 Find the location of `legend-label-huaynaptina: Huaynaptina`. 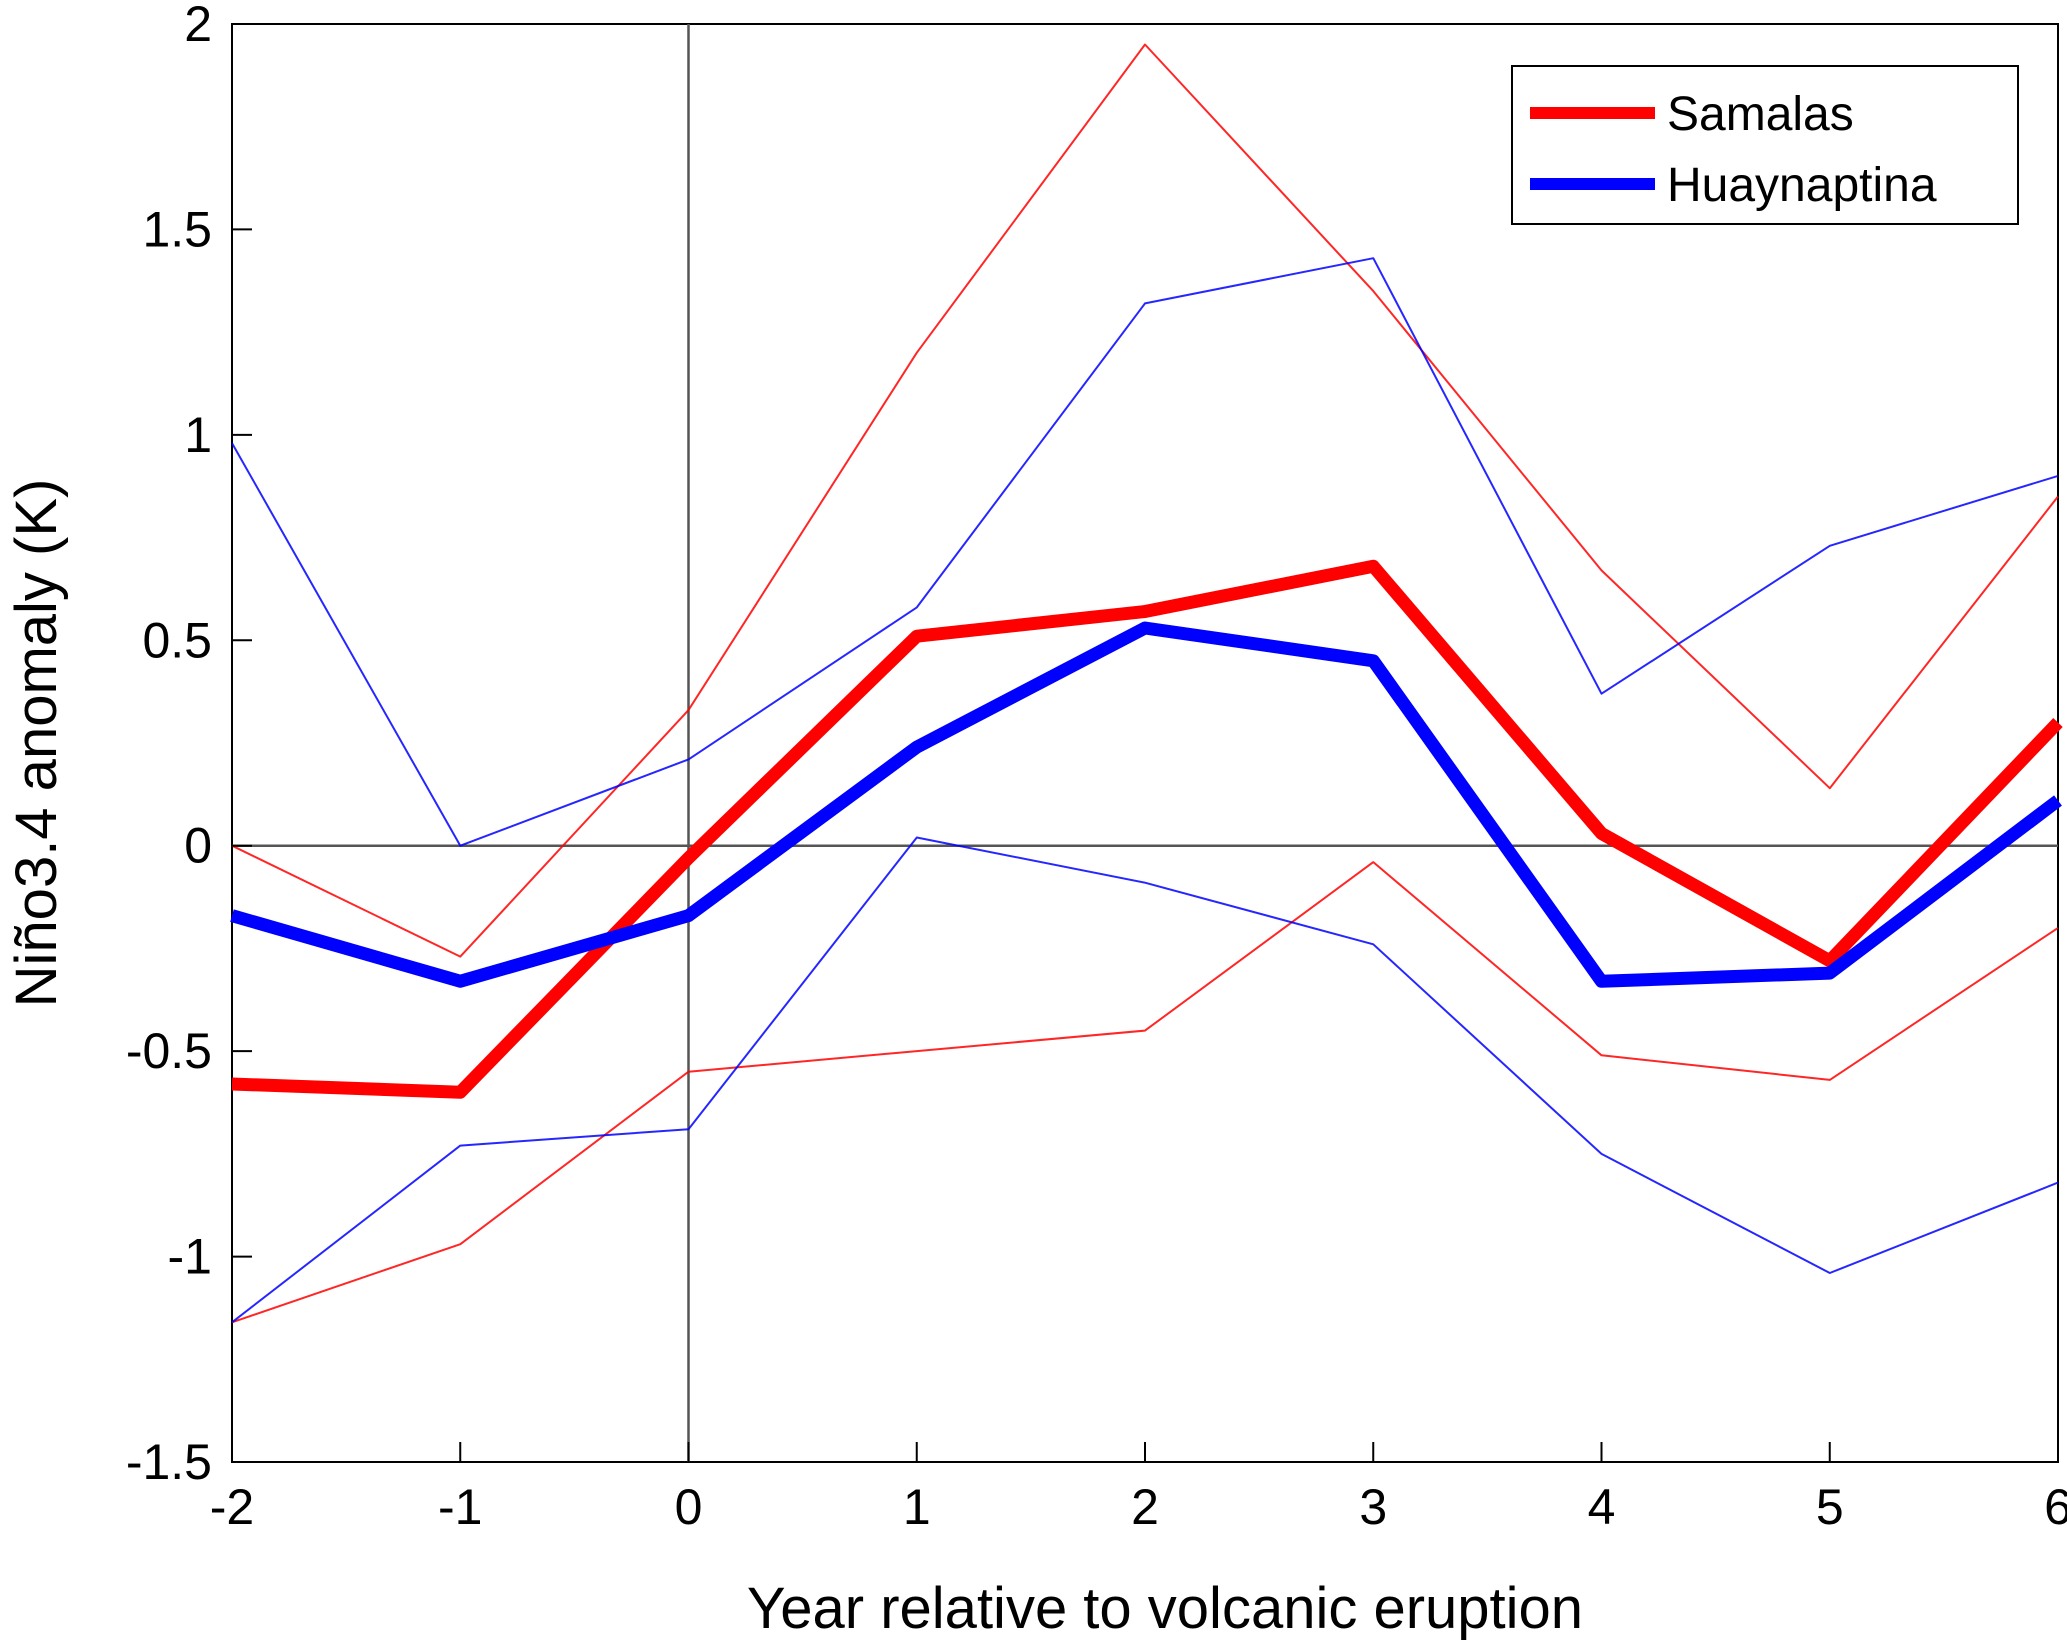

legend-label-huaynaptina: Huaynaptina is located at coordinates (1802, 185).